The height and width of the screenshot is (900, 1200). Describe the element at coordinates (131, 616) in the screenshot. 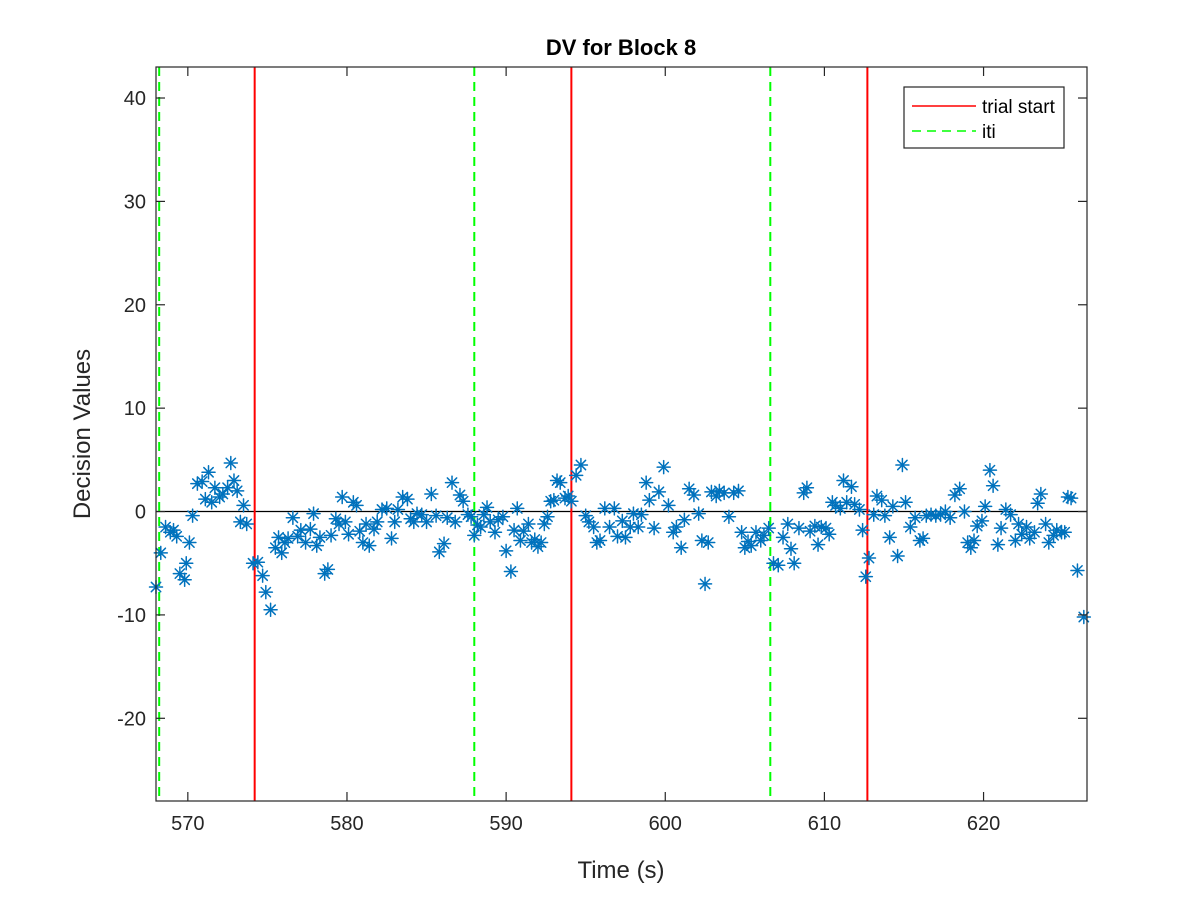

I see `y-tick-label: -10` at that location.